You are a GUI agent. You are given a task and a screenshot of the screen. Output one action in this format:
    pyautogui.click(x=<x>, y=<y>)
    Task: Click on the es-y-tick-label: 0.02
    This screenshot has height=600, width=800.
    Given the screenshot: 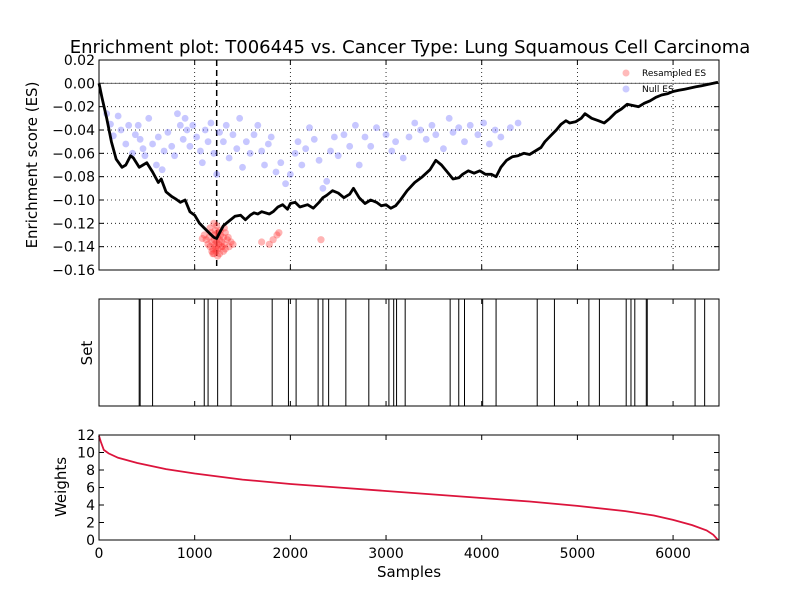 What is the action you would take?
    pyautogui.click(x=79, y=61)
    